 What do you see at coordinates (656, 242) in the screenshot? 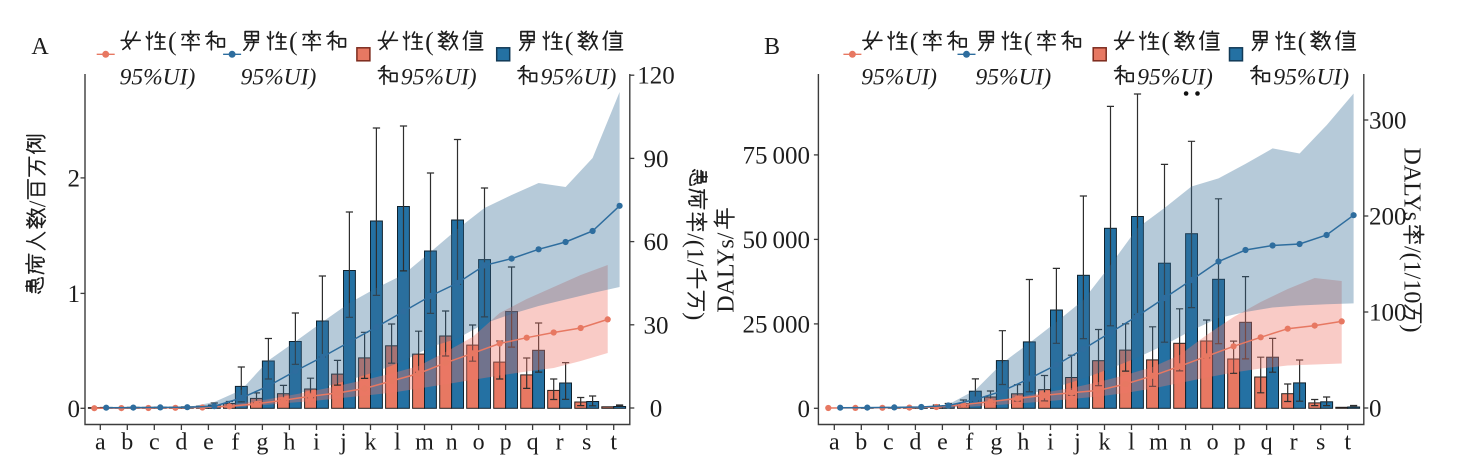
I see `svg-text: 60` at bounding box center [656, 242].